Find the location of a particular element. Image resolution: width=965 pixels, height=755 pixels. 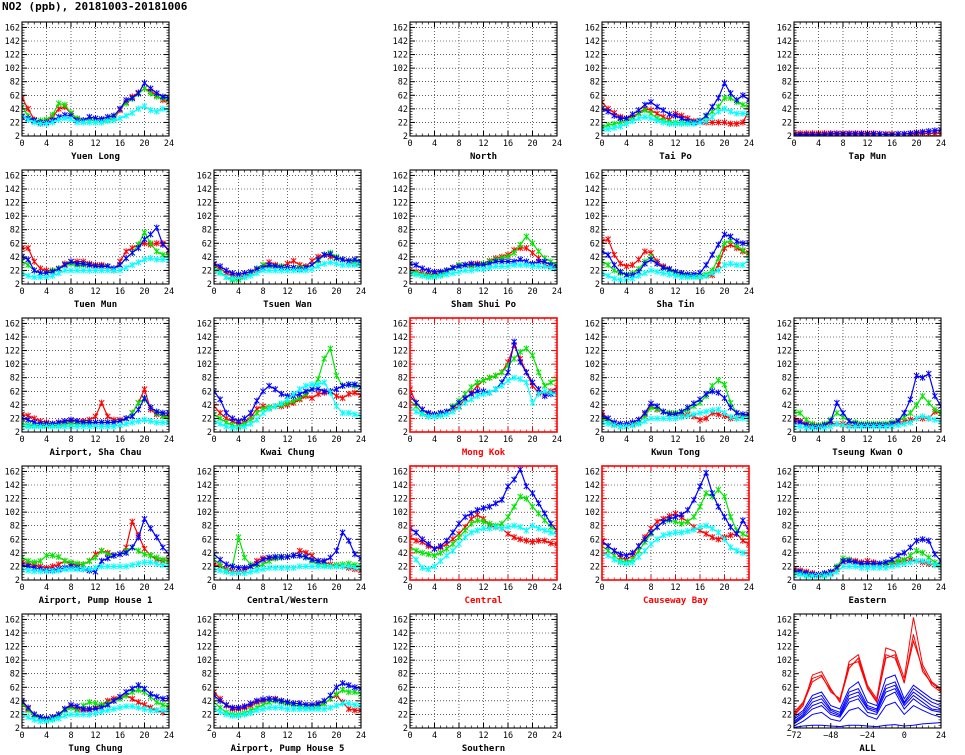

panel-label: Central is located at coordinates (484, 601).